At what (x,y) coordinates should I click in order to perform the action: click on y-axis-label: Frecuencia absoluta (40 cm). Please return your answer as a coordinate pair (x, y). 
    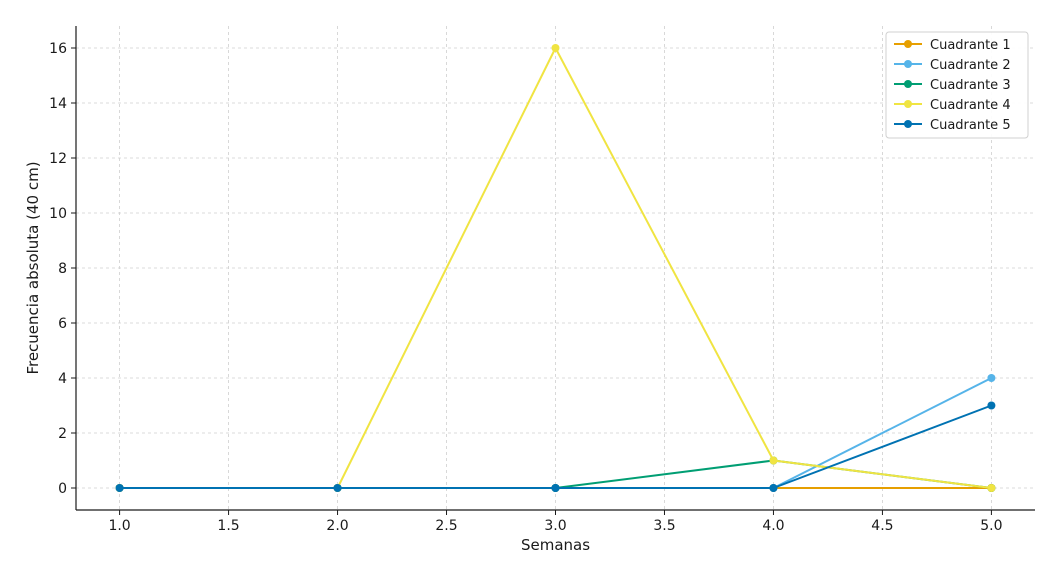
    Looking at the image, I should click on (33, 267).